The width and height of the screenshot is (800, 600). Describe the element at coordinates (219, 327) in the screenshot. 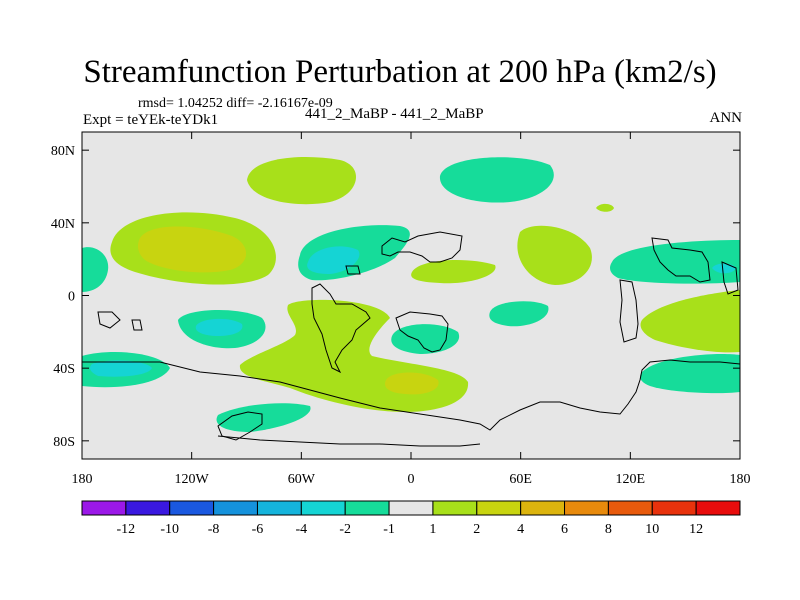

I see `contour-negative-south-pacific-core` at that location.